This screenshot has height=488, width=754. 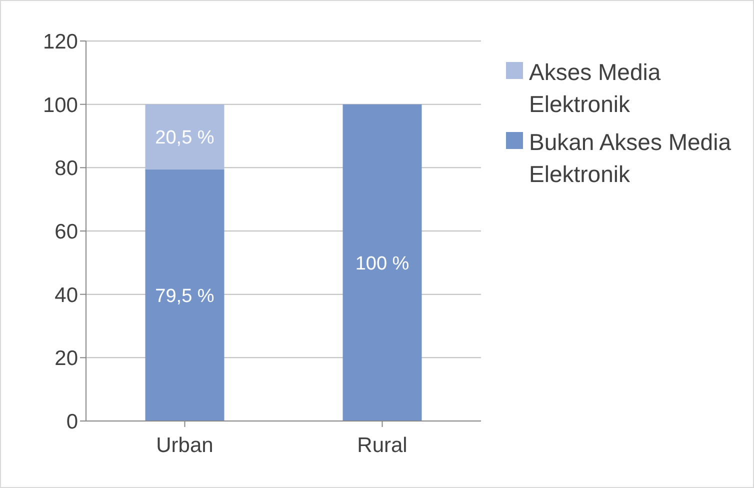 I want to click on legend-label: Bukan Akses Media Elektronik, so click(x=630, y=158).